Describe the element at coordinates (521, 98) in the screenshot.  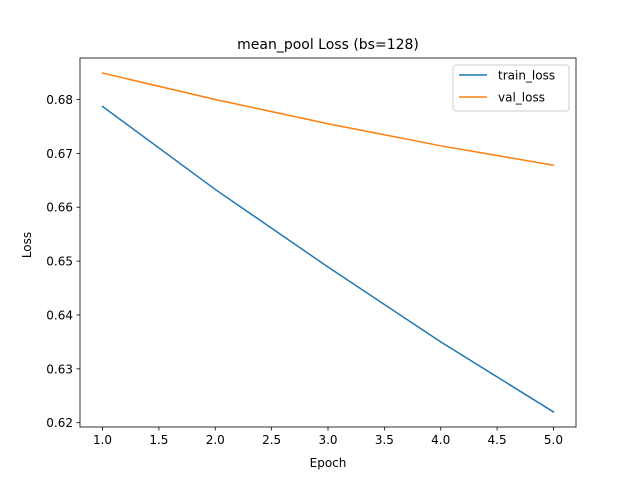
I see `legend-label-val_loss: val_loss` at that location.